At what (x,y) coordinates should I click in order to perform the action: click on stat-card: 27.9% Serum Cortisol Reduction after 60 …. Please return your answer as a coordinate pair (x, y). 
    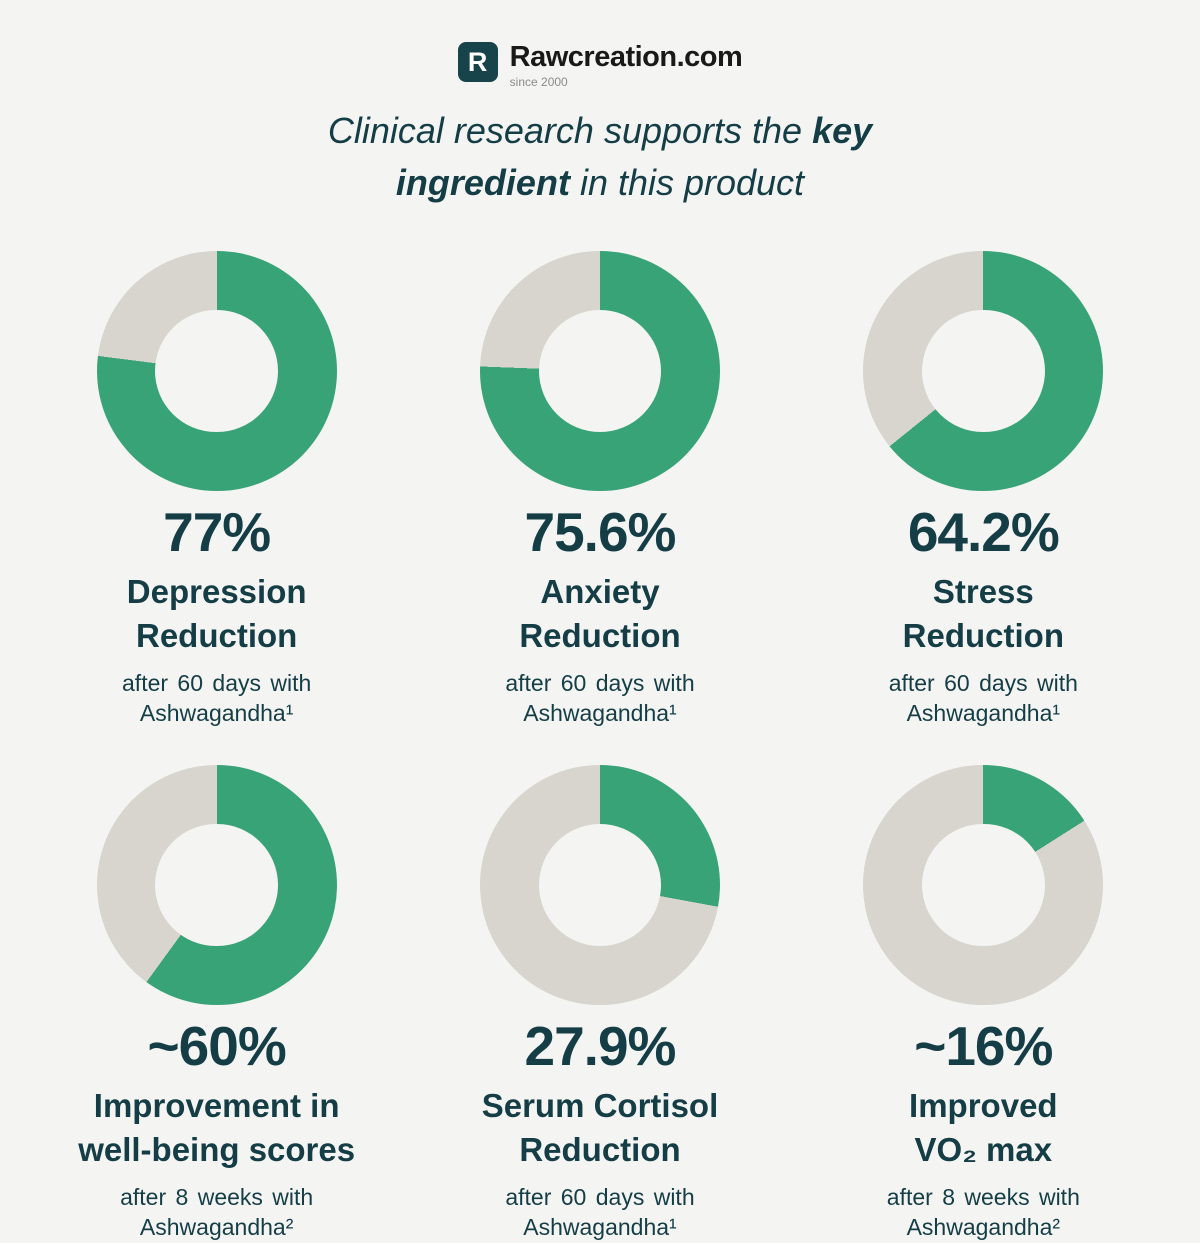
    Looking at the image, I should click on (600, 1004).